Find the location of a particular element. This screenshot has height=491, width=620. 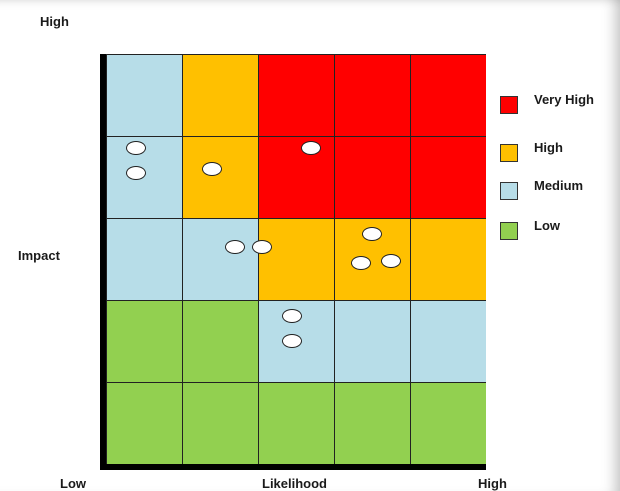

legend-item-medium: Medium is located at coordinates (552, 189).